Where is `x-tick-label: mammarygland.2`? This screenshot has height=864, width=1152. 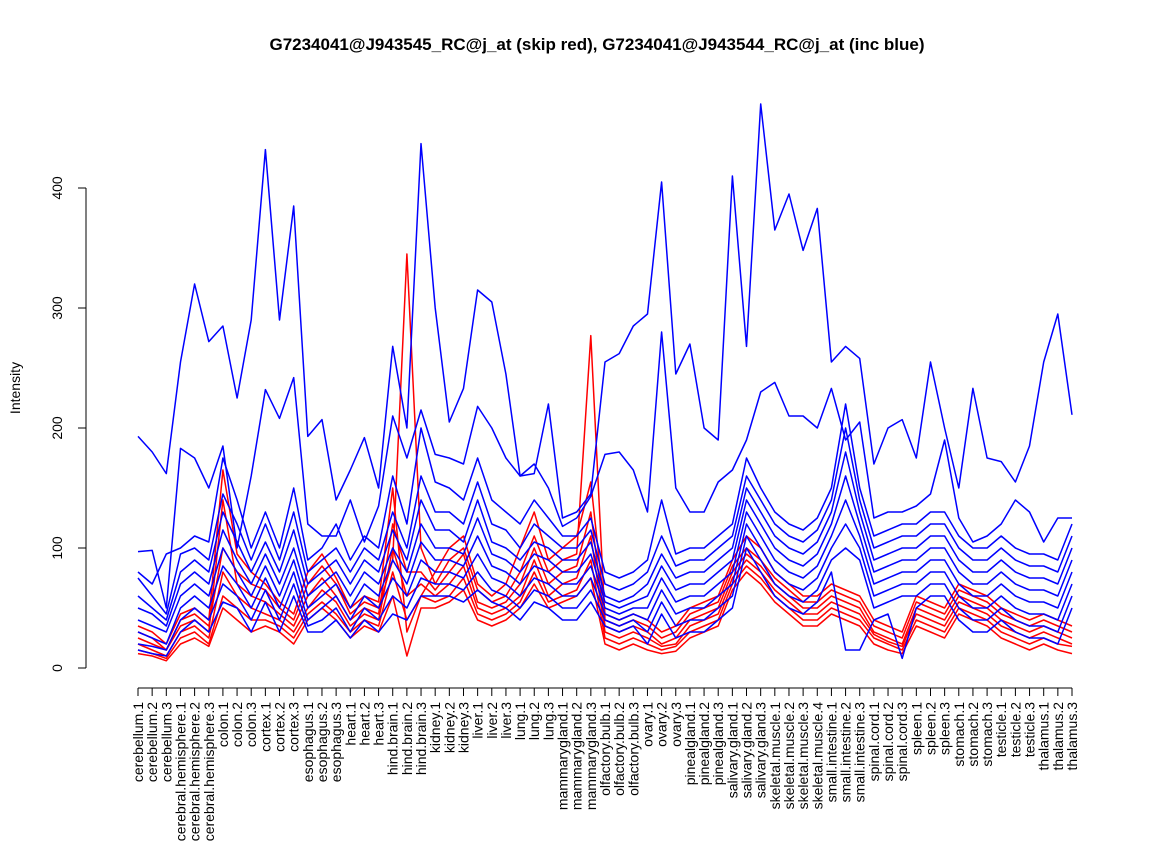 x-tick-label: mammarygland.2 is located at coordinates (577, 756).